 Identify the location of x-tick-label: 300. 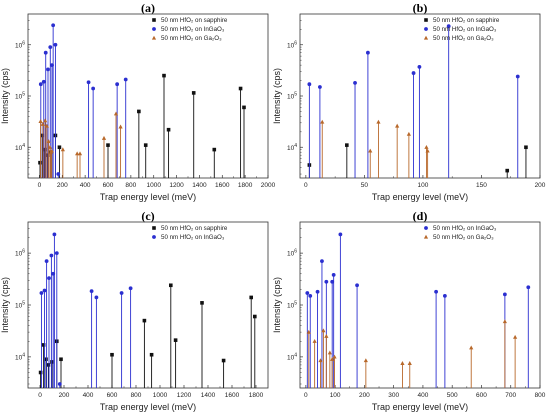
(393, 395).